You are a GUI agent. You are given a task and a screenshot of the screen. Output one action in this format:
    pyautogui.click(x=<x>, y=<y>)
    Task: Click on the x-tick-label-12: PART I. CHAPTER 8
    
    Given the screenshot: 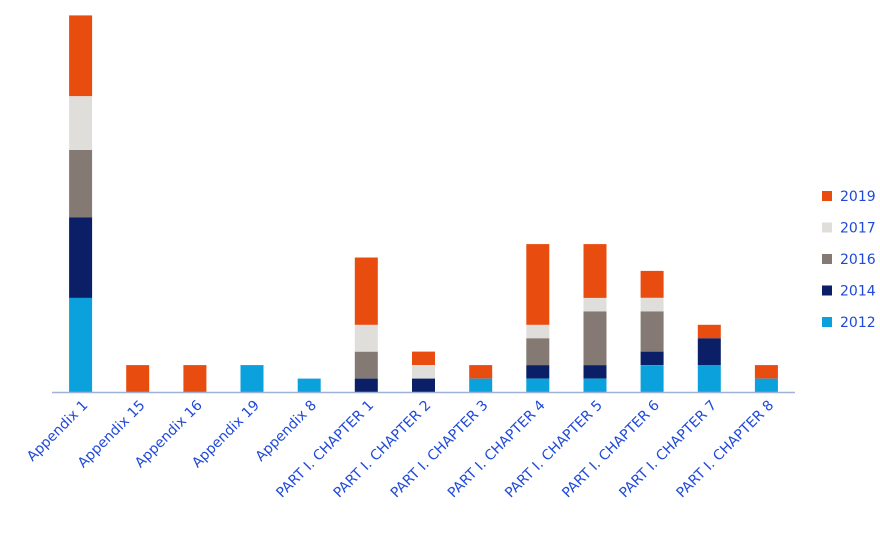 What is the action you would take?
    pyautogui.click(x=726, y=450)
    